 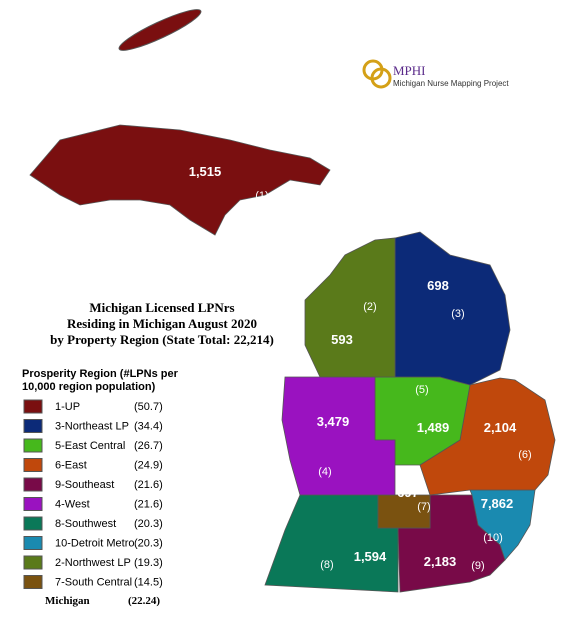 What do you see at coordinates (148, 583) in the screenshot?
I see `legend-rate: (14.5)` at bounding box center [148, 583].